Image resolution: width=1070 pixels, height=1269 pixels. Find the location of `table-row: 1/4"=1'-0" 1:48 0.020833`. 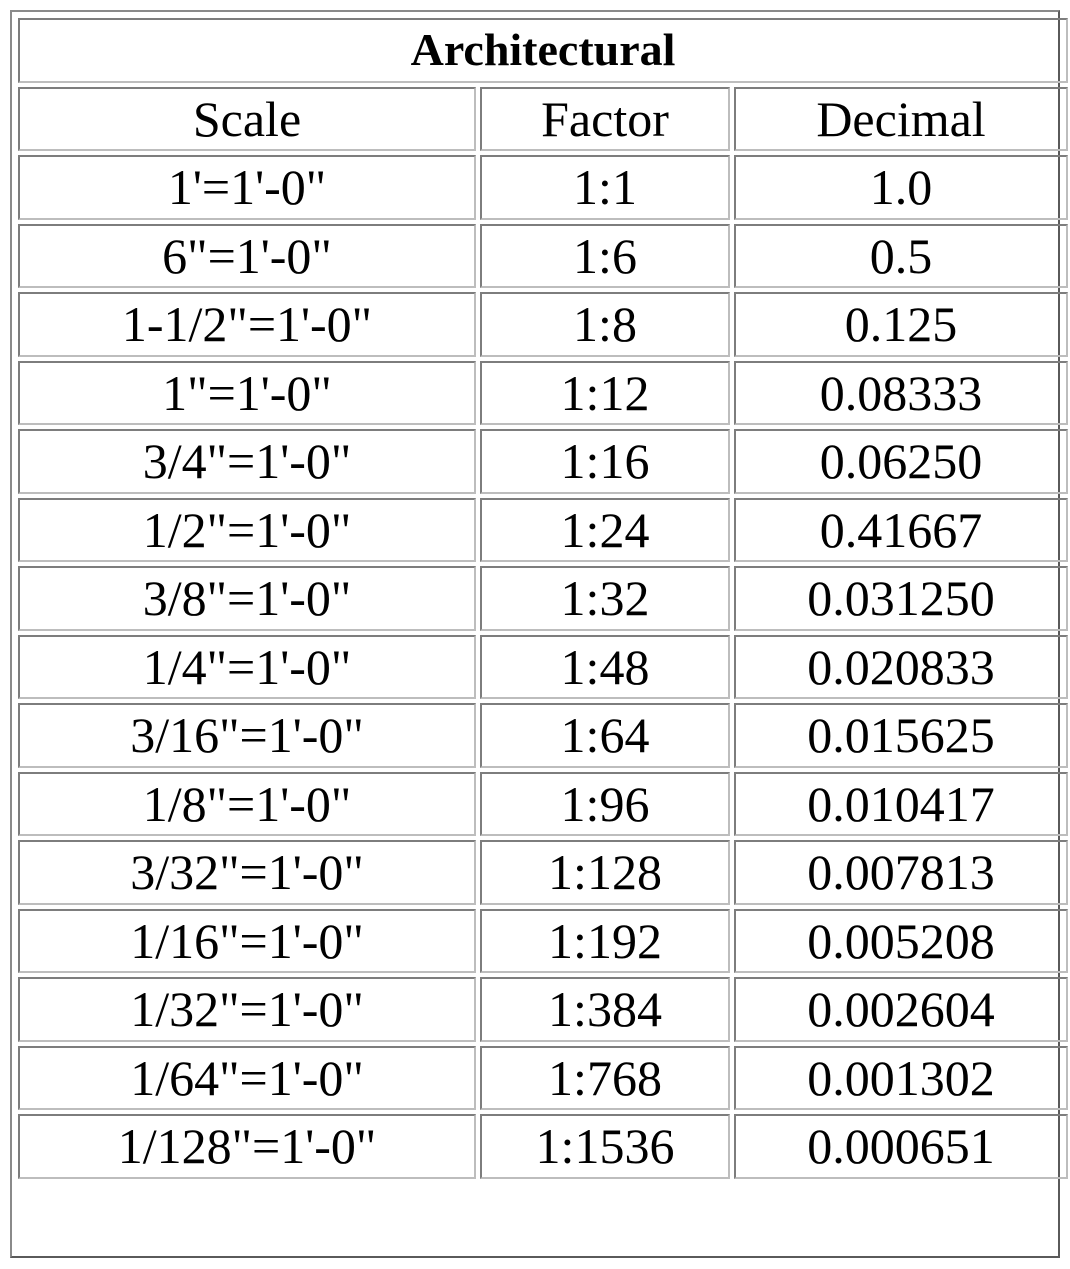

table-row: 1/4"=1'-0" 1:48 0.020833 is located at coordinates (543, 666).